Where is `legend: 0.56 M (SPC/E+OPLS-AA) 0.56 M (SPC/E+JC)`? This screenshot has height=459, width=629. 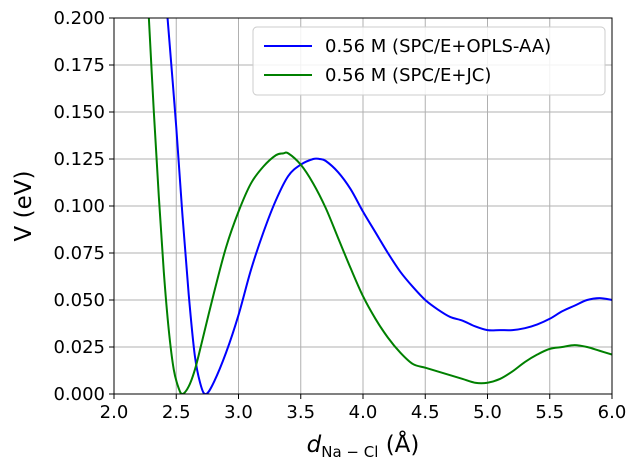 legend: 0.56 M (SPC/E+OPLS-AA) 0.56 M (SPC/E+JC) is located at coordinates (429, 61).